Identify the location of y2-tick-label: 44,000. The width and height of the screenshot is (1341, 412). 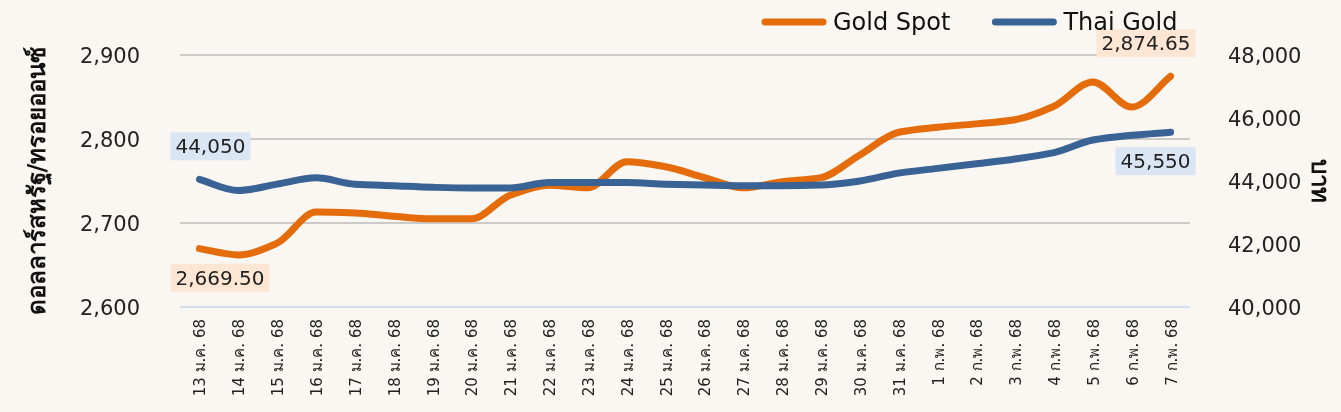
(1265, 182).